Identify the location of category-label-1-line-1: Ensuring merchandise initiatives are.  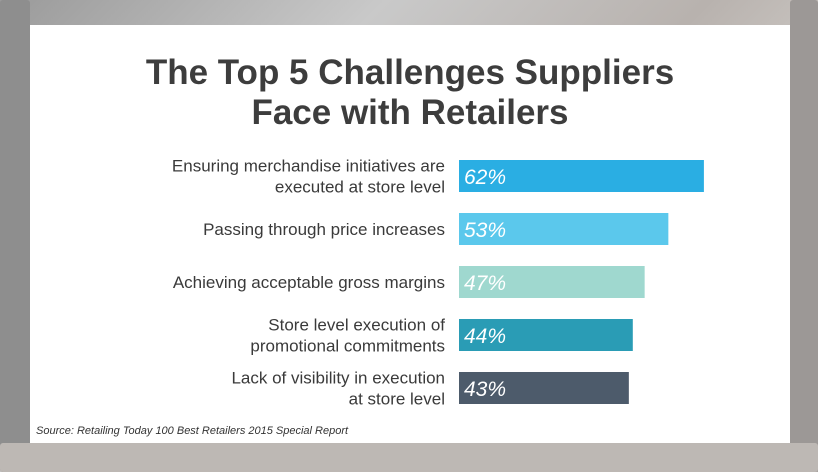
(308, 166).